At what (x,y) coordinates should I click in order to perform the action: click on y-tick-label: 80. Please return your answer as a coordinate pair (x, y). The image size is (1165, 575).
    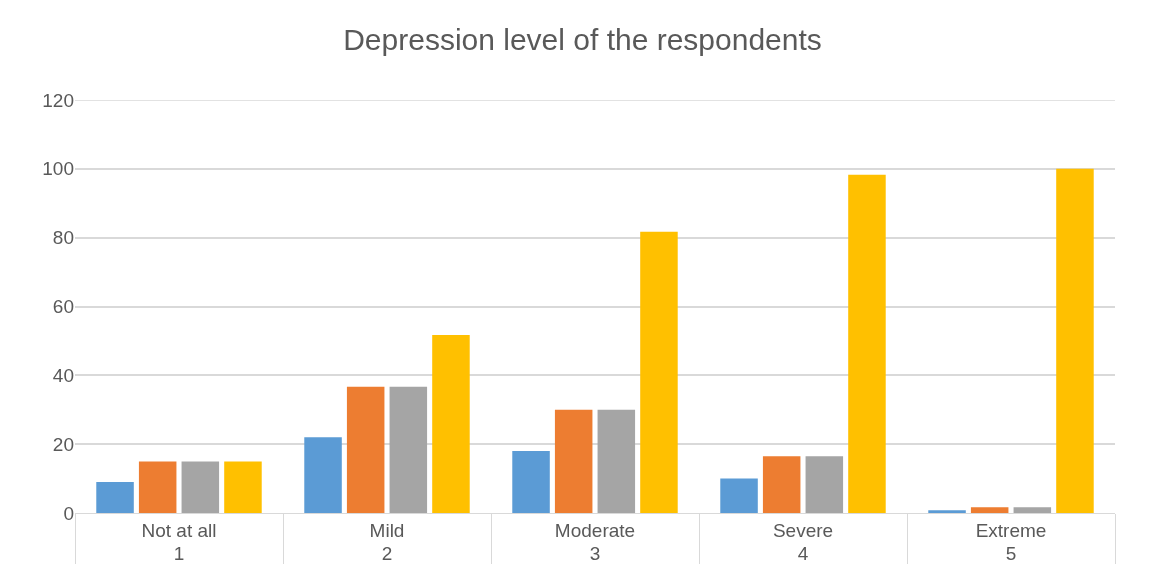
    Looking at the image, I should click on (63, 238).